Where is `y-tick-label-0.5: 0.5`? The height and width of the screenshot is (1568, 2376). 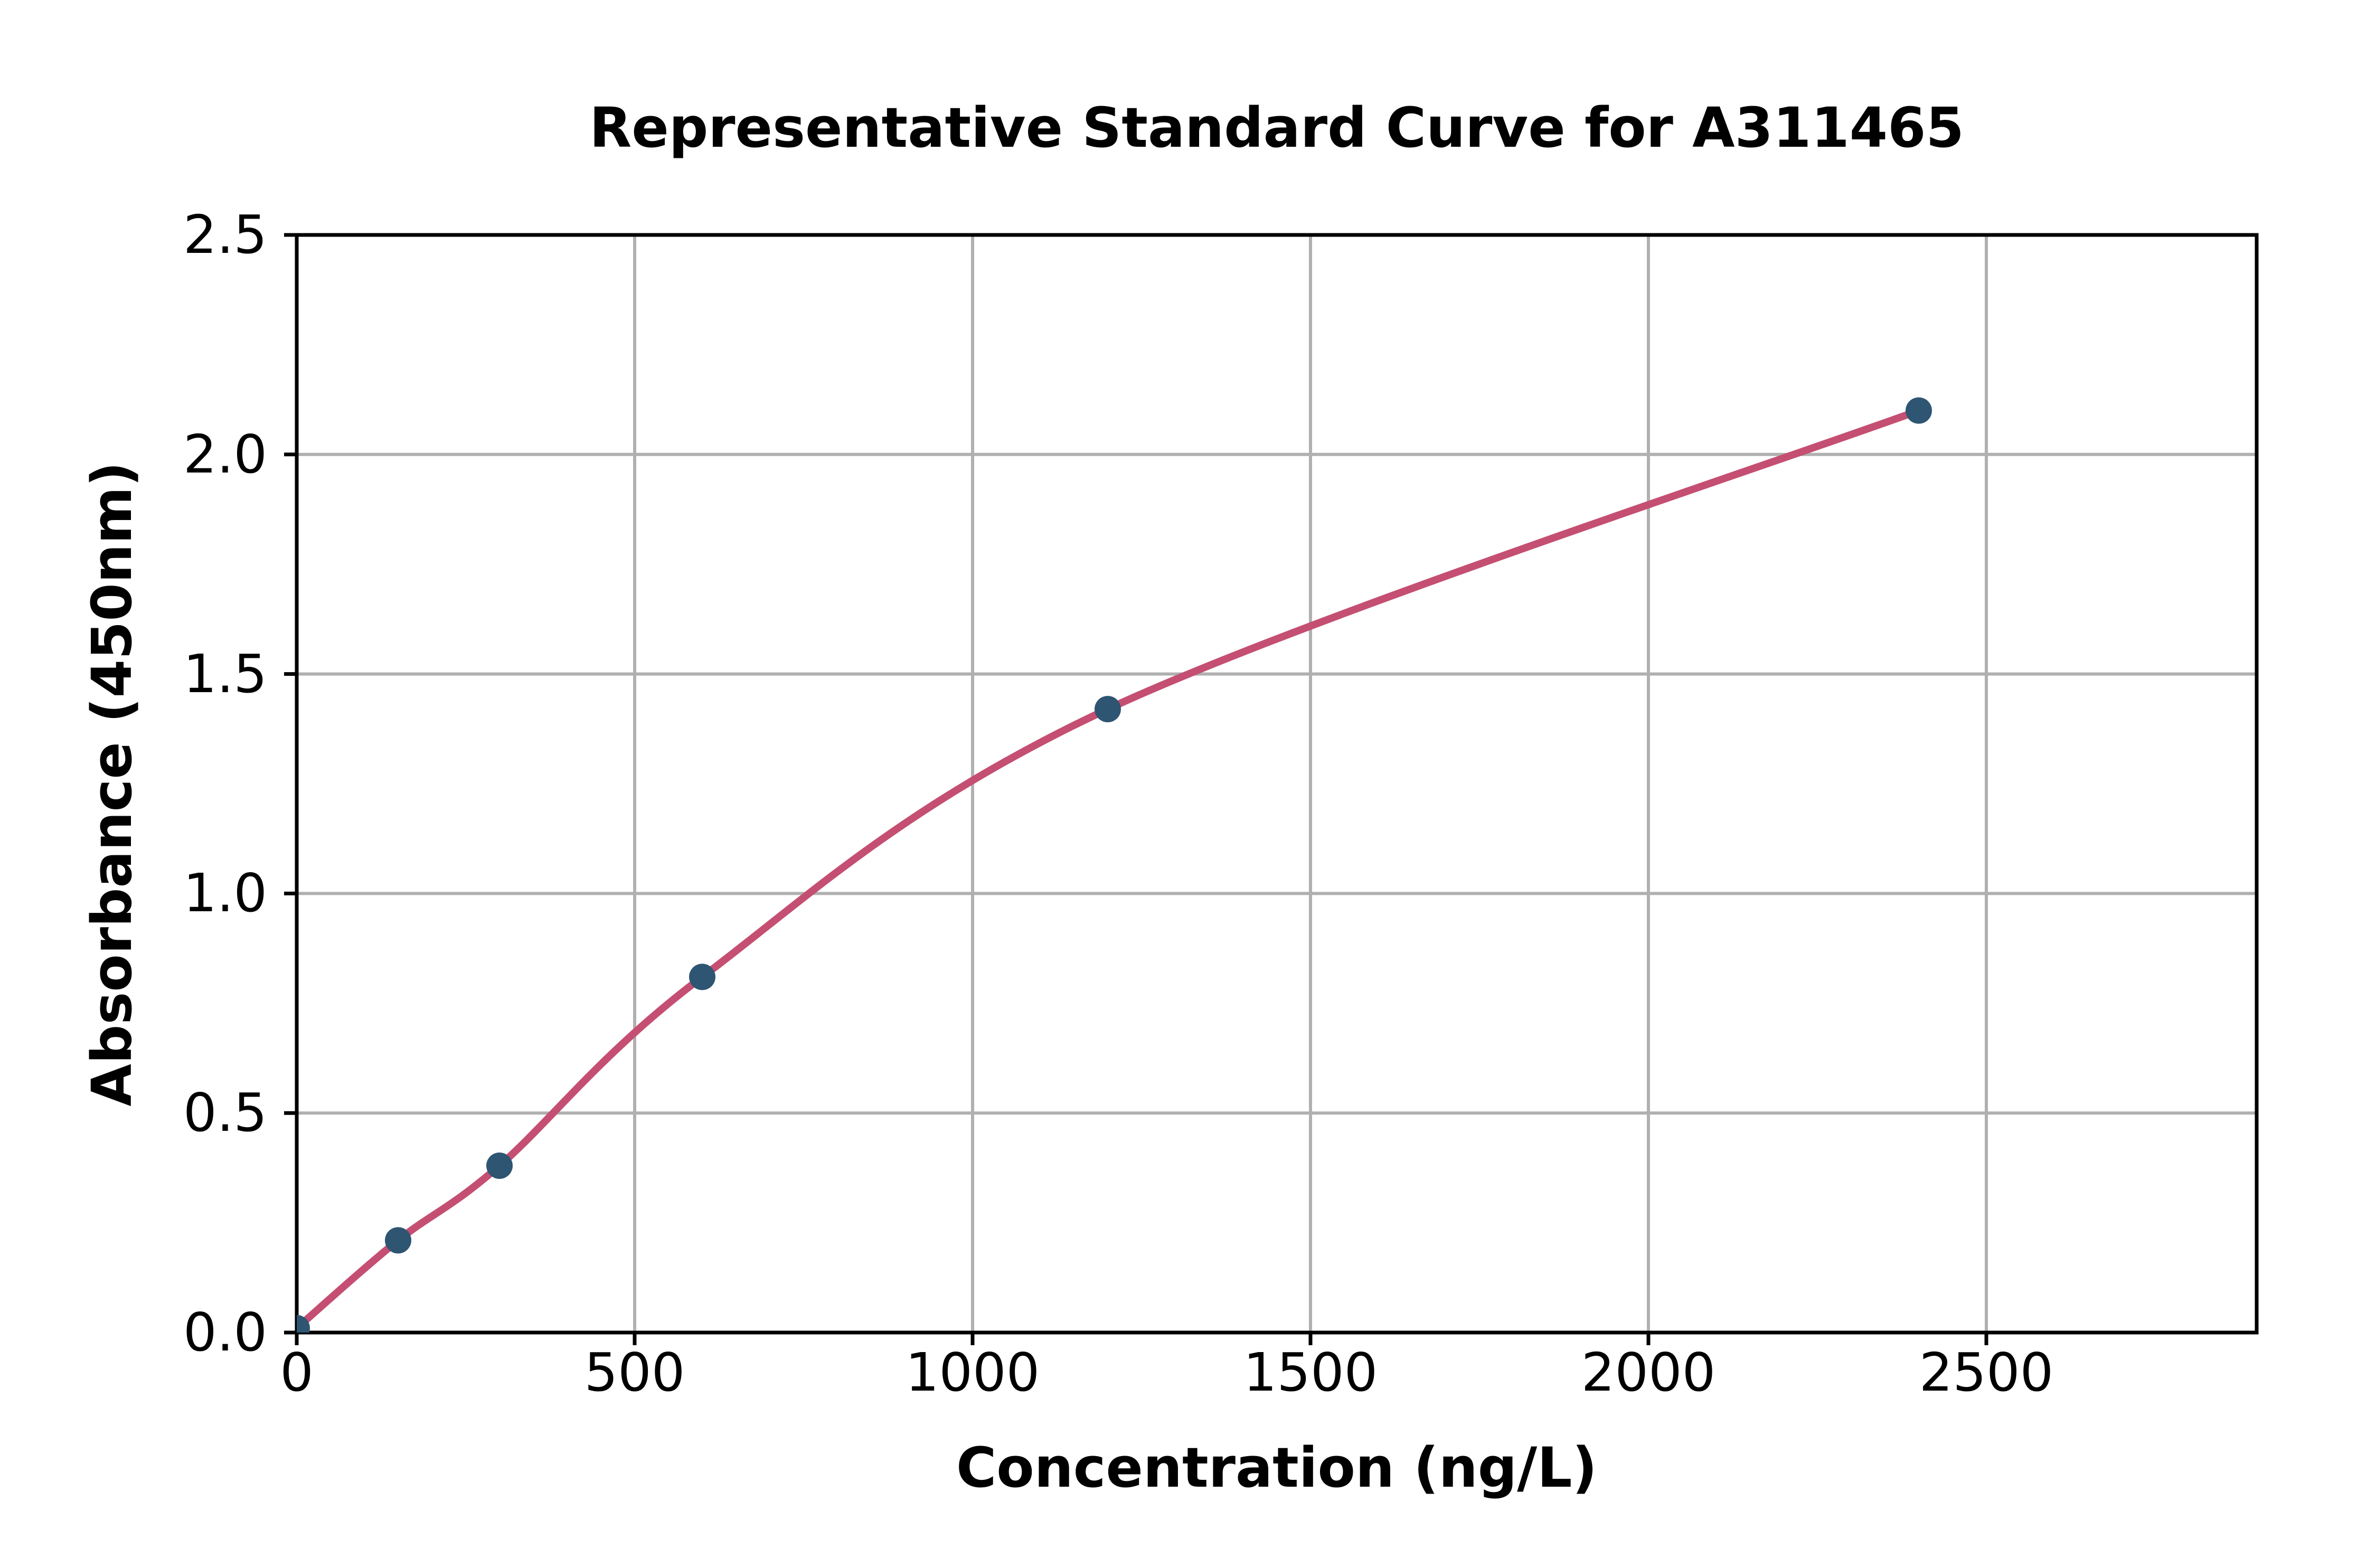 y-tick-label-0.5: 0.5 is located at coordinates (225, 1113).